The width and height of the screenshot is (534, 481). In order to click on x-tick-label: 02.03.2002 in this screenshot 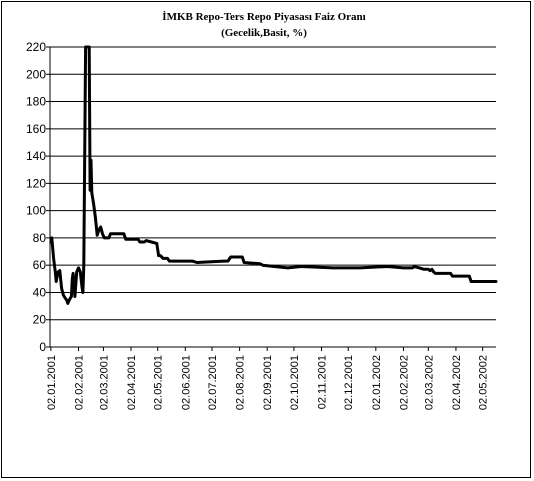, I will do `click(429, 382)`.